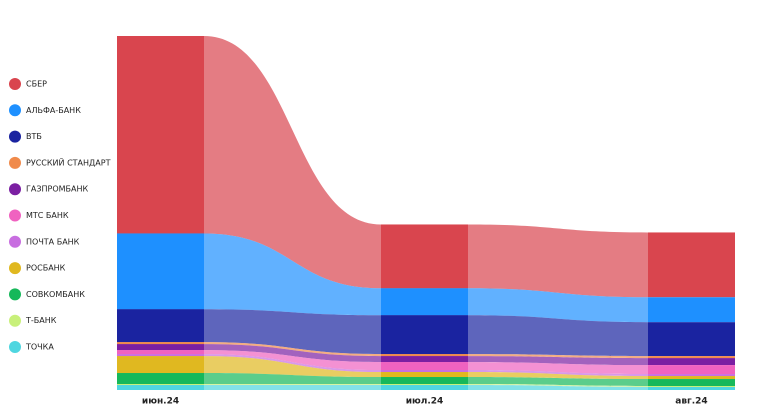 This screenshot has height=412, width=767. Describe the element at coordinates (41, 320) in the screenshot. I see `legend-label: Т-БАНК` at that location.